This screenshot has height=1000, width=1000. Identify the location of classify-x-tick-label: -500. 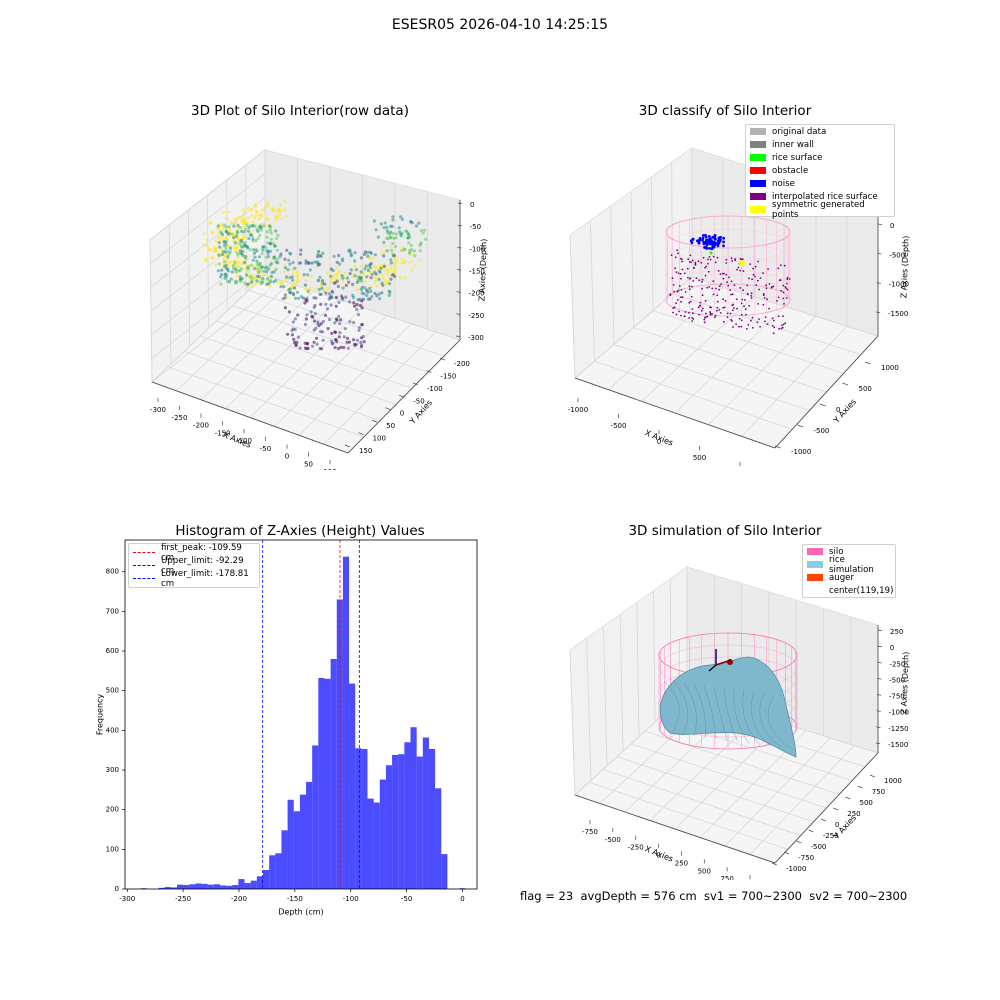
(619, 426).